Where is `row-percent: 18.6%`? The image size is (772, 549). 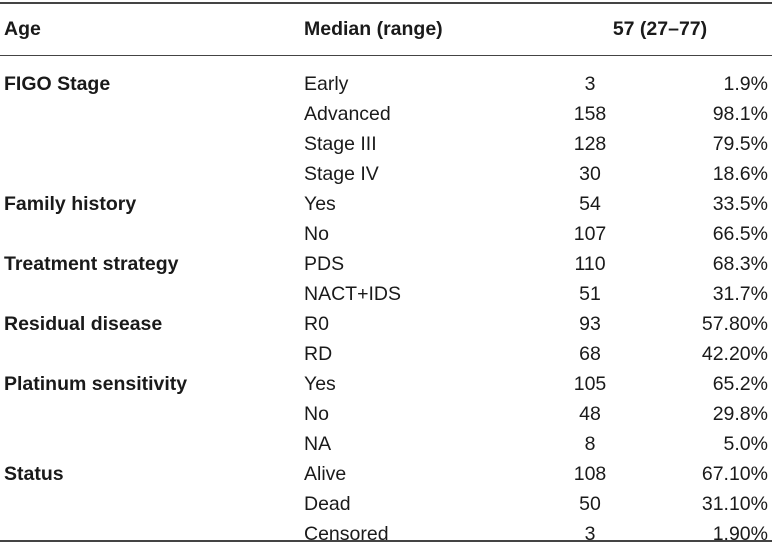 row-percent: 18.6% is located at coordinates (740, 174).